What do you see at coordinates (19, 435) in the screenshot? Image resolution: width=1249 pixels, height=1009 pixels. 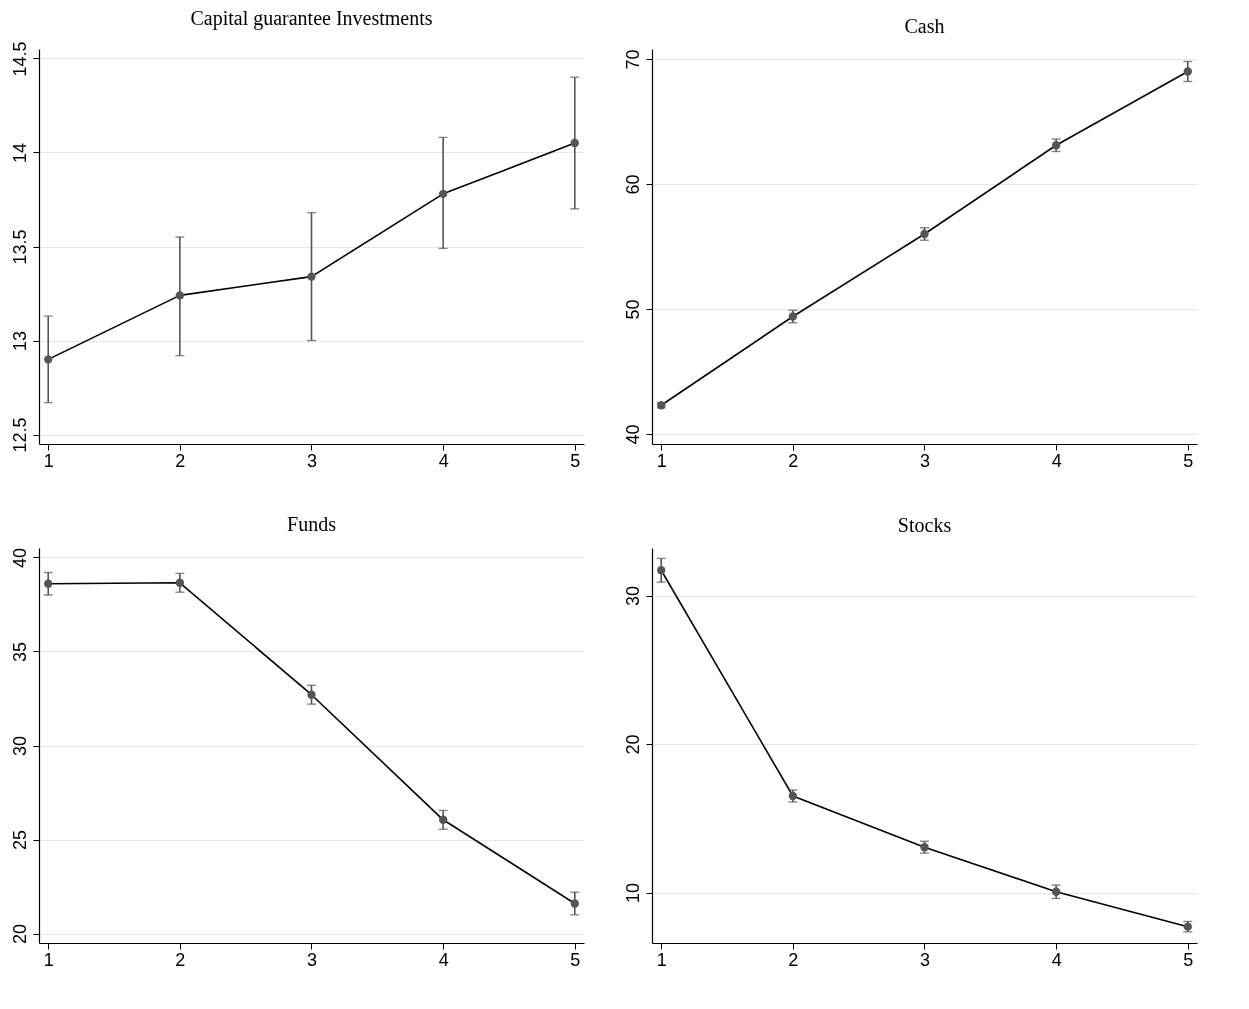 I see `y-tick-label: 12.5` at bounding box center [19, 435].